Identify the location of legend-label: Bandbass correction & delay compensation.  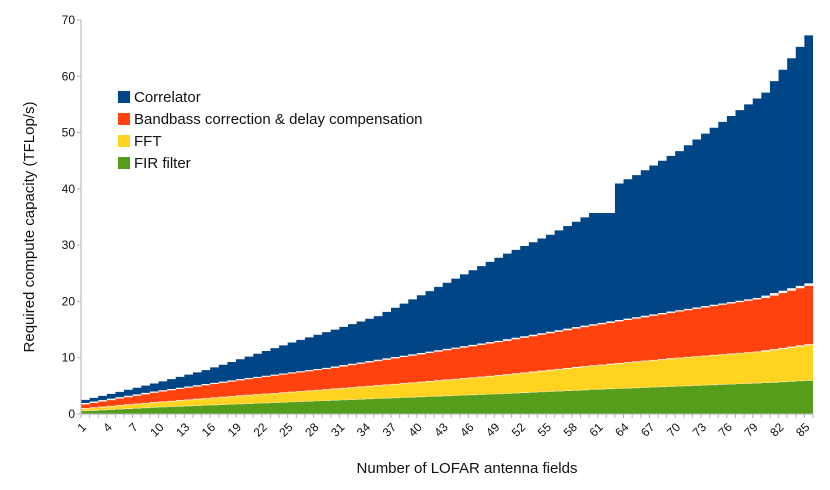
(278, 119).